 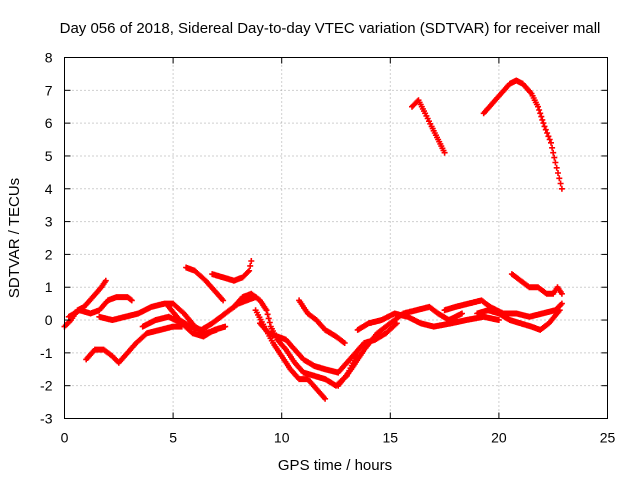 I want to click on y-tick-label: 6, so click(x=49, y=123).